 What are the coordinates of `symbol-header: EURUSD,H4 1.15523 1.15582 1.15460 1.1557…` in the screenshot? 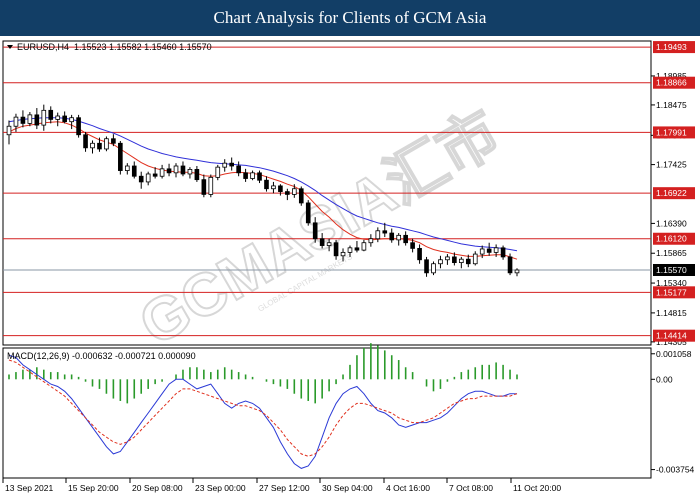 It's located at (114, 47).